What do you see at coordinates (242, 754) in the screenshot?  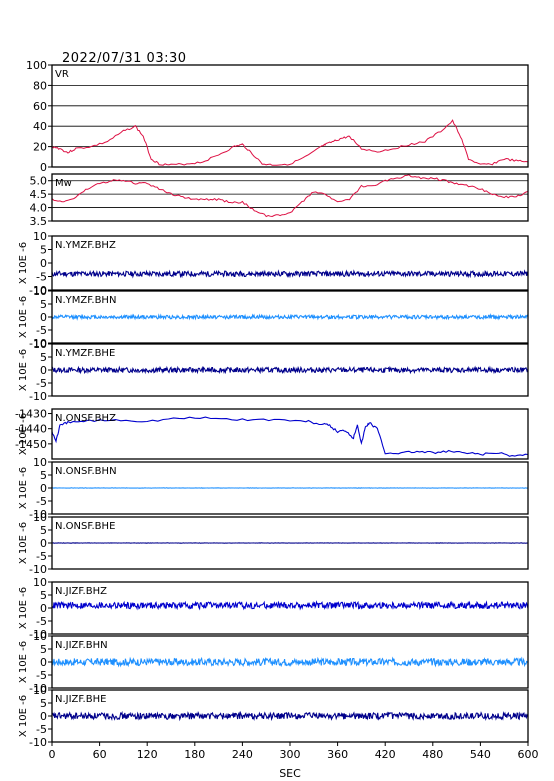 I see `x-tick-label: 240` at bounding box center [242, 754].